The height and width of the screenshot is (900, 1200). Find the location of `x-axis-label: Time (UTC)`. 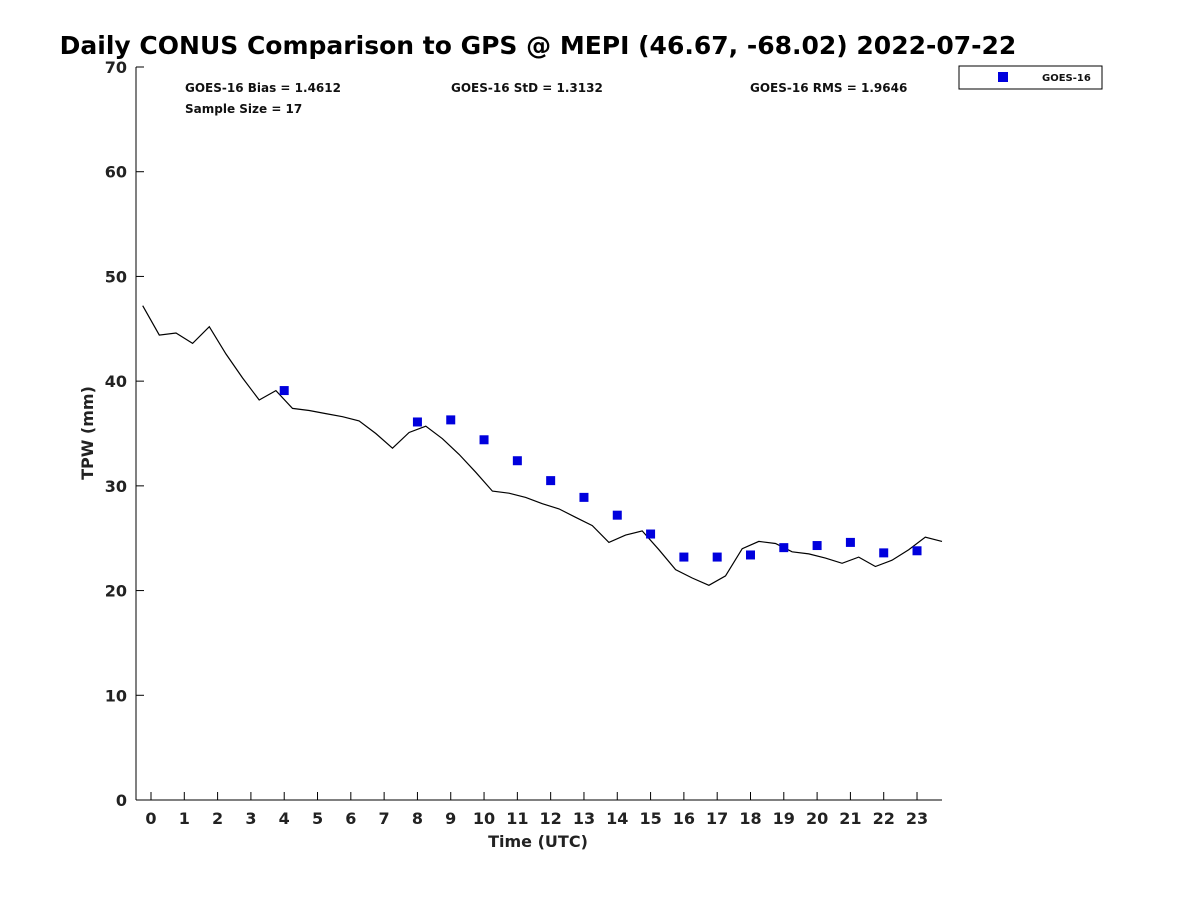

x-axis-label: Time (UTC) is located at coordinates (538, 841).